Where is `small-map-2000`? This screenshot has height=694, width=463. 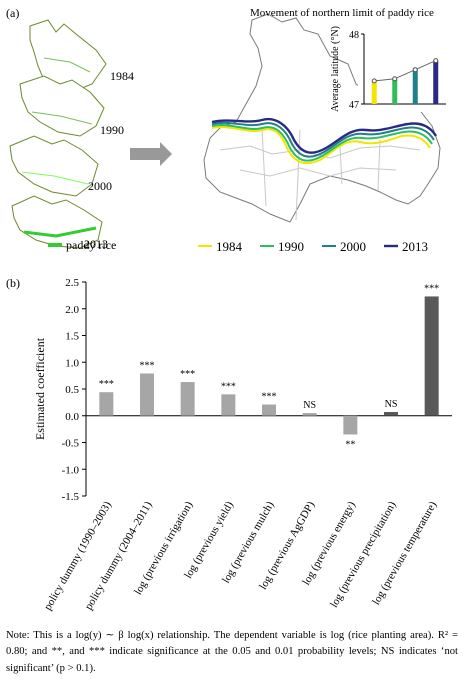 small-map-2000 is located at coordinates (54, 166).